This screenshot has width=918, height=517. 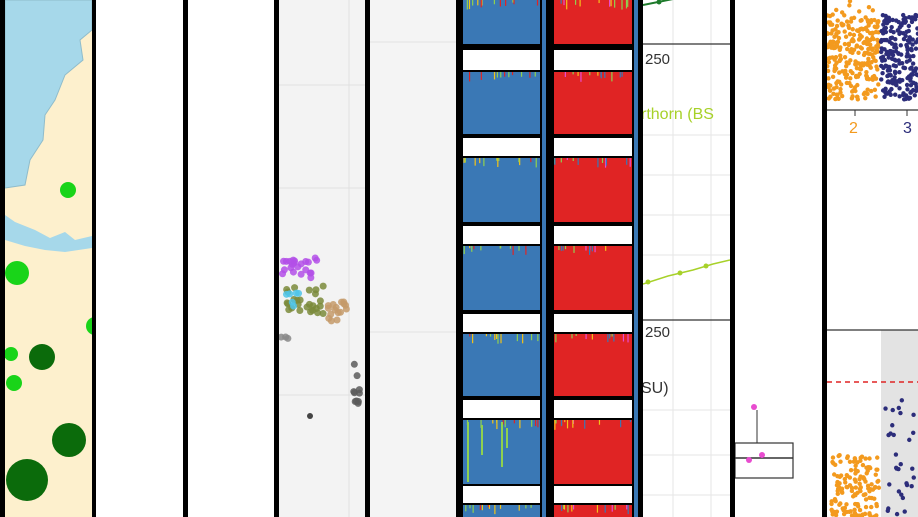 I want to click on edge-bar, so click(x=636, y=258).